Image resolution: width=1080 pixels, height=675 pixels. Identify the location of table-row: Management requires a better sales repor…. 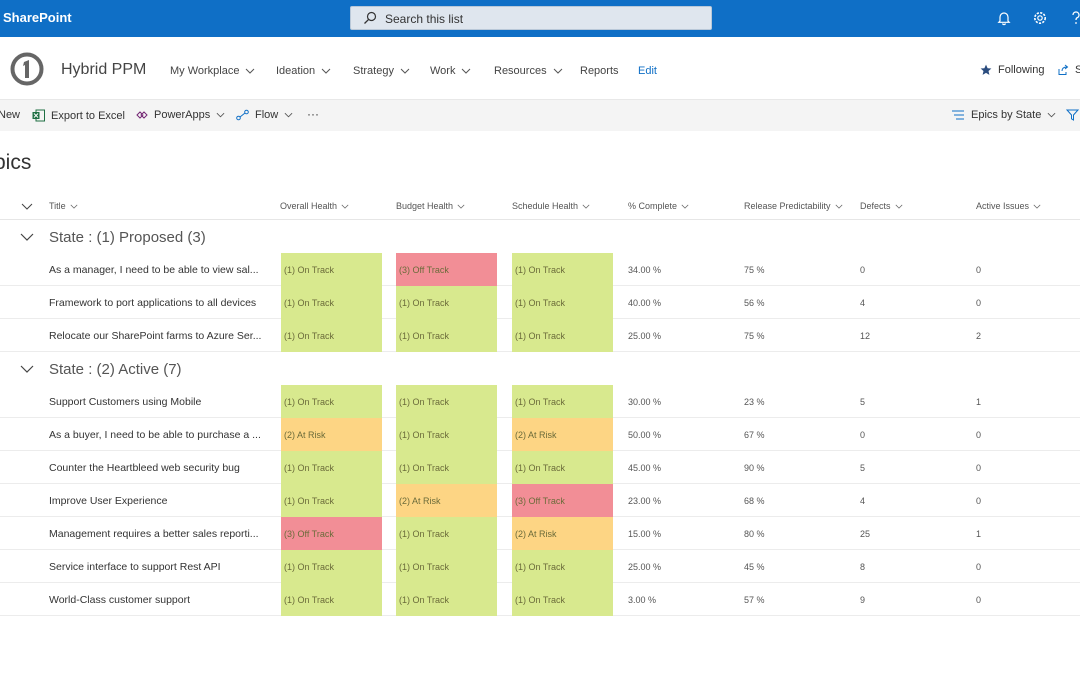
(540, 533).